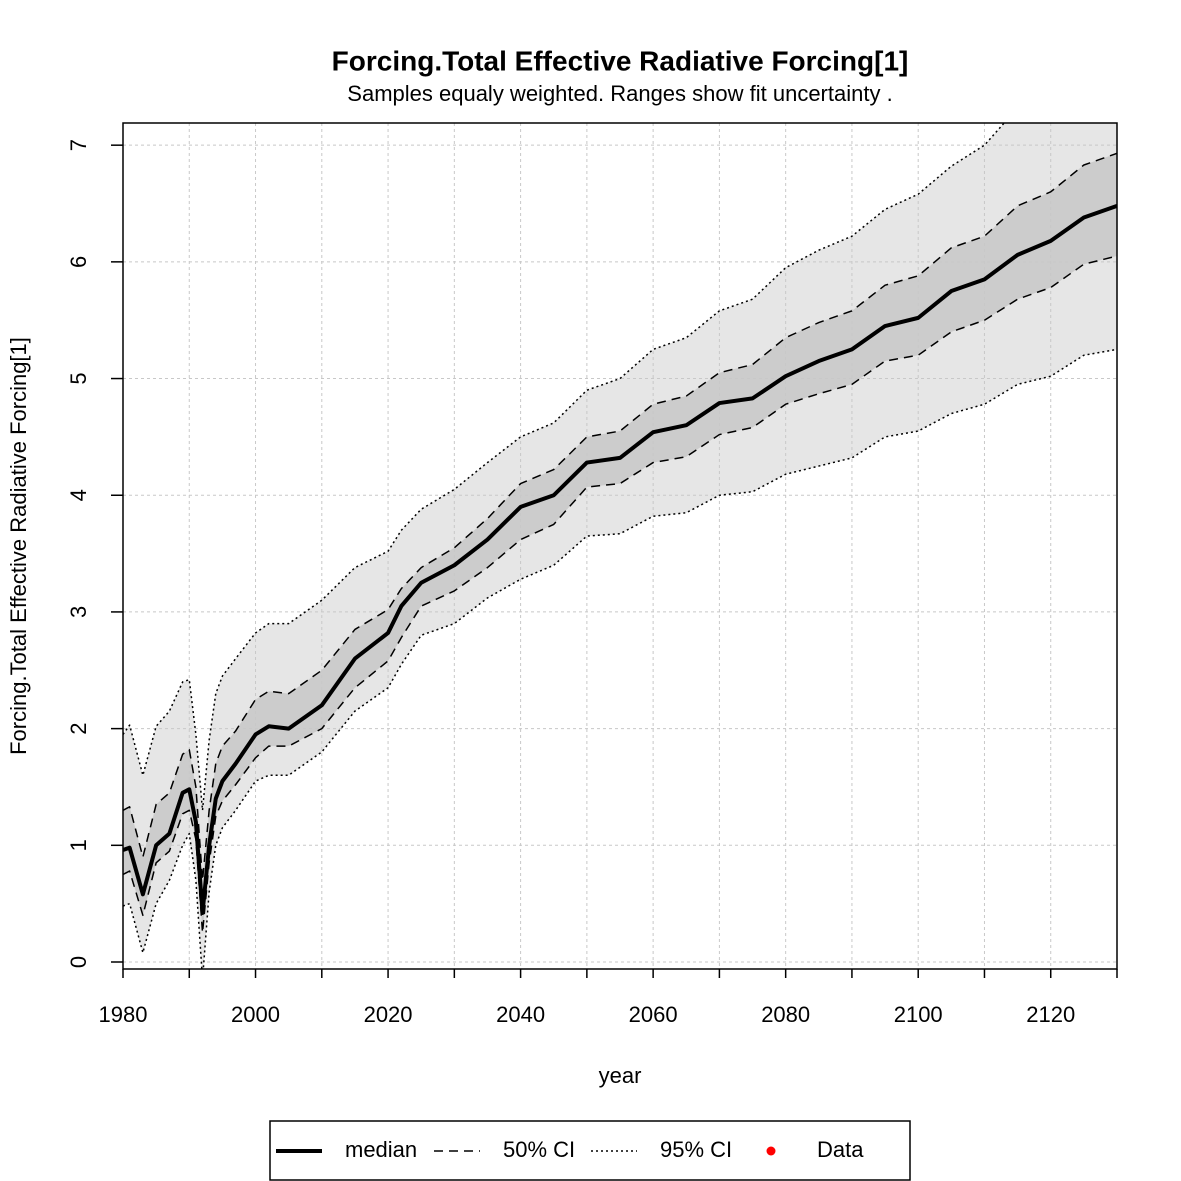  What do you see at coordinates (78, 262) in the screenshot?
I see `y-tick-label: 6` at bounding box center [78, 262].